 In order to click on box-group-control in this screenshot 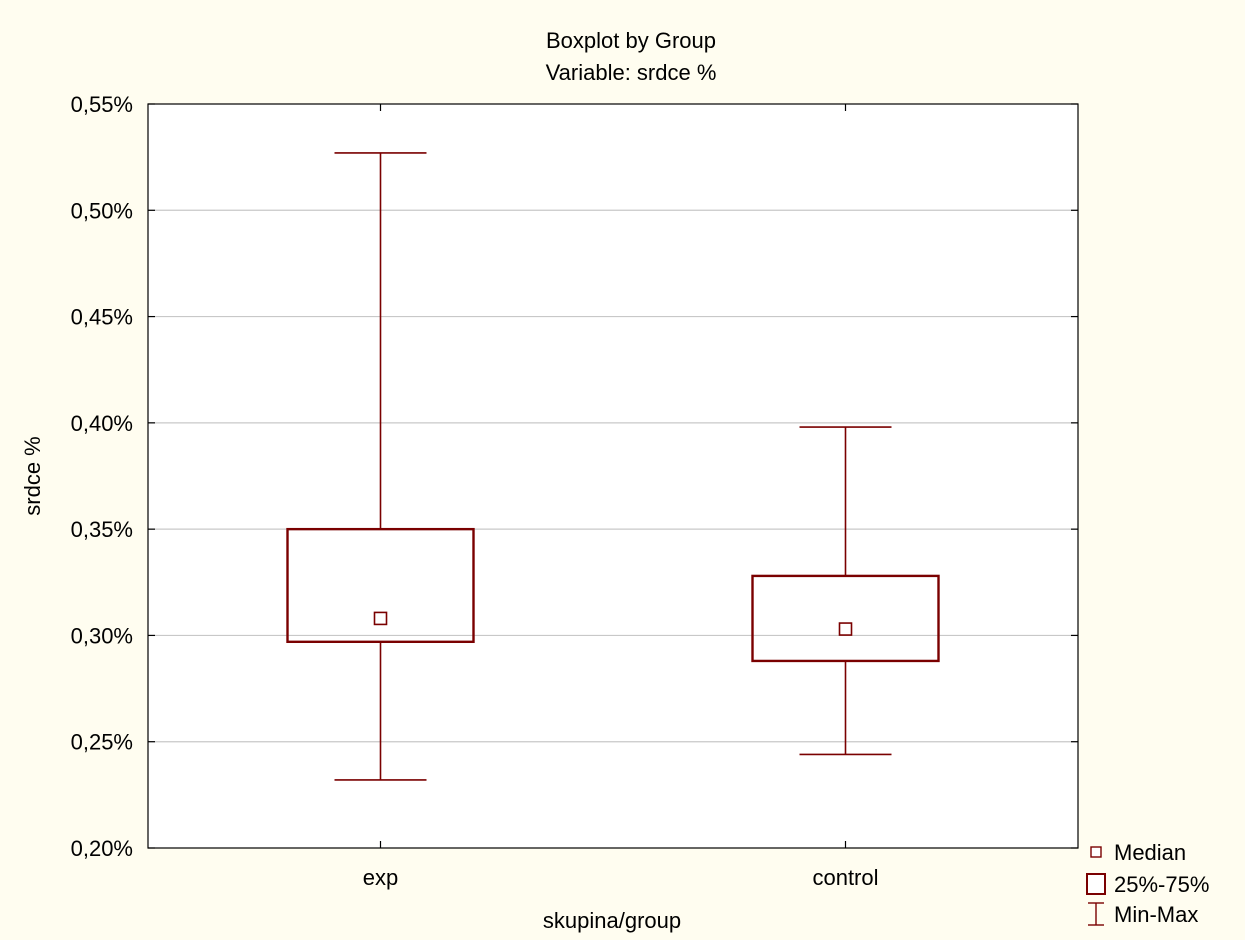, I will do `click(845, 591)`.